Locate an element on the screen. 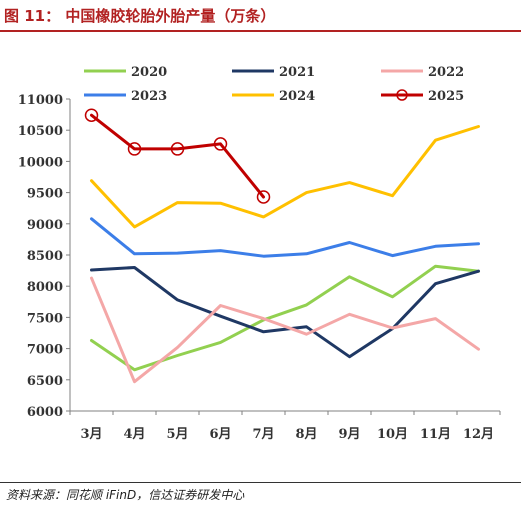  x-tick-label: 4月 is located at coordinates (134, 434).